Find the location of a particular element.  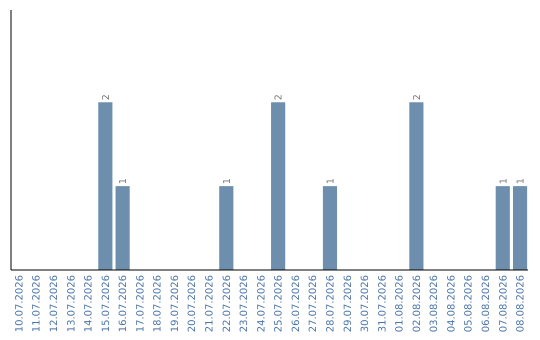

x-tick-label: 07.08.2026 is located at coordinates (504, 303).